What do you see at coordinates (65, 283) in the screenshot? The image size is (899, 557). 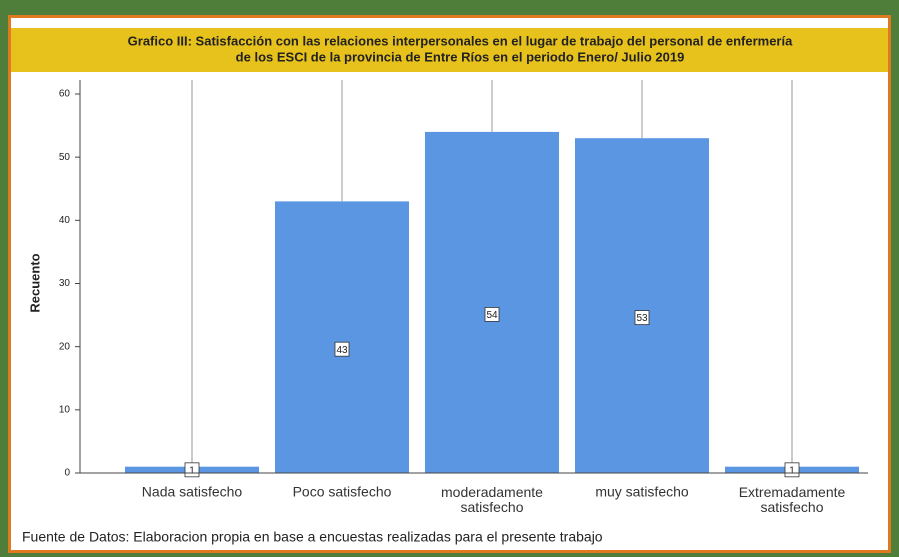 I see `y-tick-label: 30` at bounding box center [65, 283].